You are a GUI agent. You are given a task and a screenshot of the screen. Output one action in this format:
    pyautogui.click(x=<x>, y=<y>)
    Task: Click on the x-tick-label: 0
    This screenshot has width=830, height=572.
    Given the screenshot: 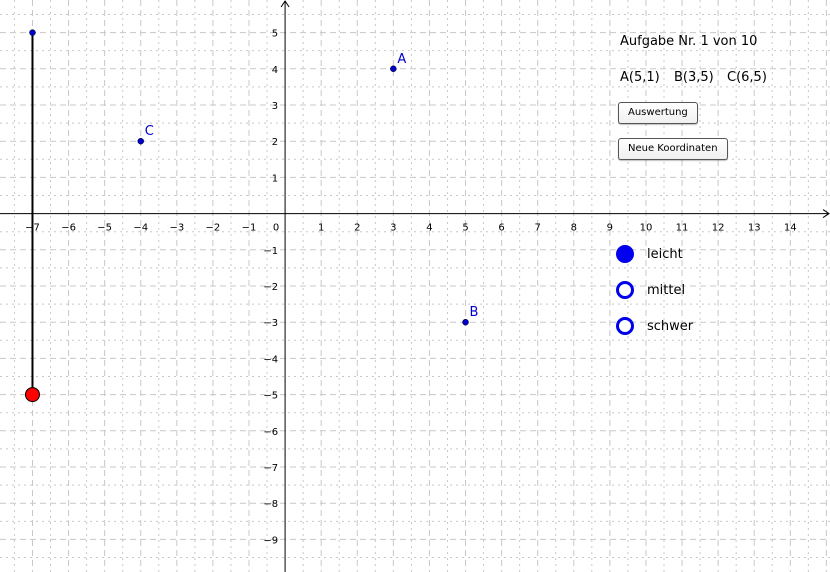 What is the action you would take?
    pyautogui.click(x=276, y=228)
    